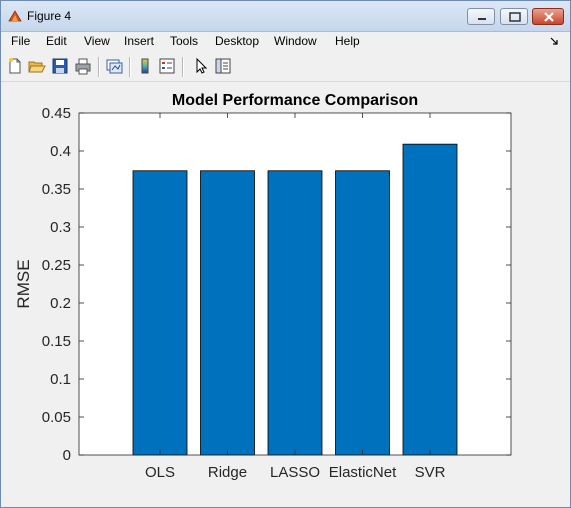 This screenshot has height=508, width=571. I want to click on bar-elasticnet, so click(362, 313).